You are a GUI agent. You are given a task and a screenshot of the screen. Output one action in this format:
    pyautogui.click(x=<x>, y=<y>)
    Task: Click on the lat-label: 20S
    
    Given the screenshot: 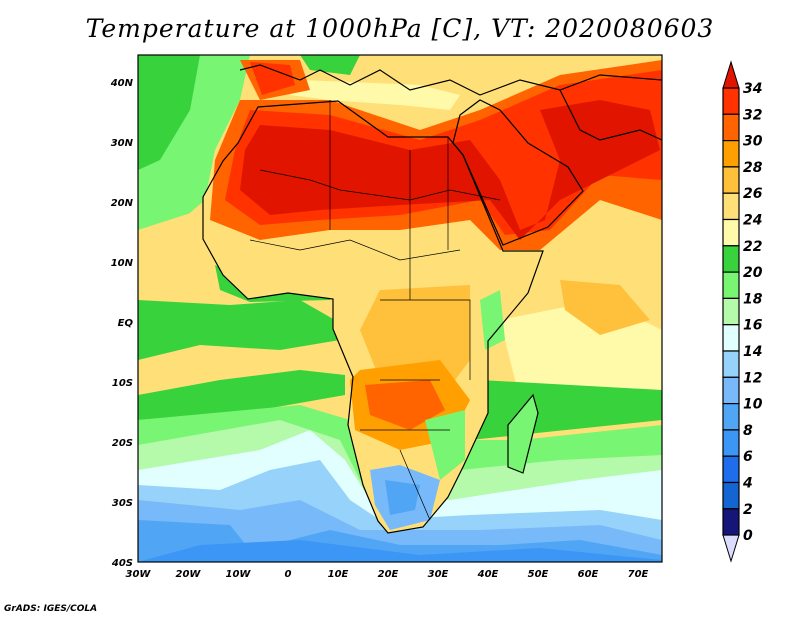 What is the action you would take?
    pyautogui.click(x=122, y=443)
    